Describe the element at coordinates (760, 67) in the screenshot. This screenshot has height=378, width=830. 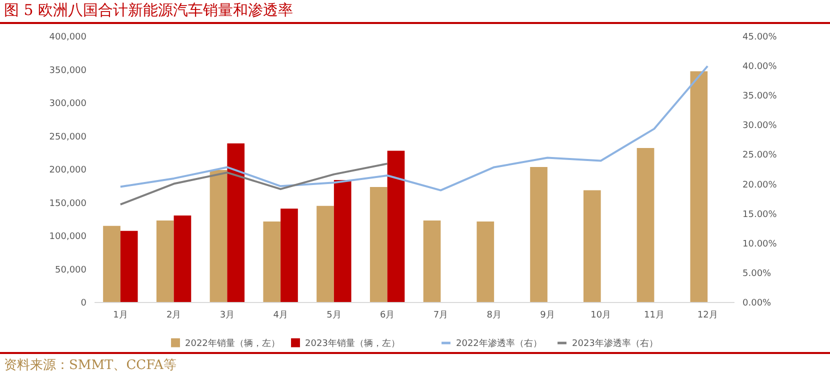
I see `y2-tick-label: 40.00%` at that location.